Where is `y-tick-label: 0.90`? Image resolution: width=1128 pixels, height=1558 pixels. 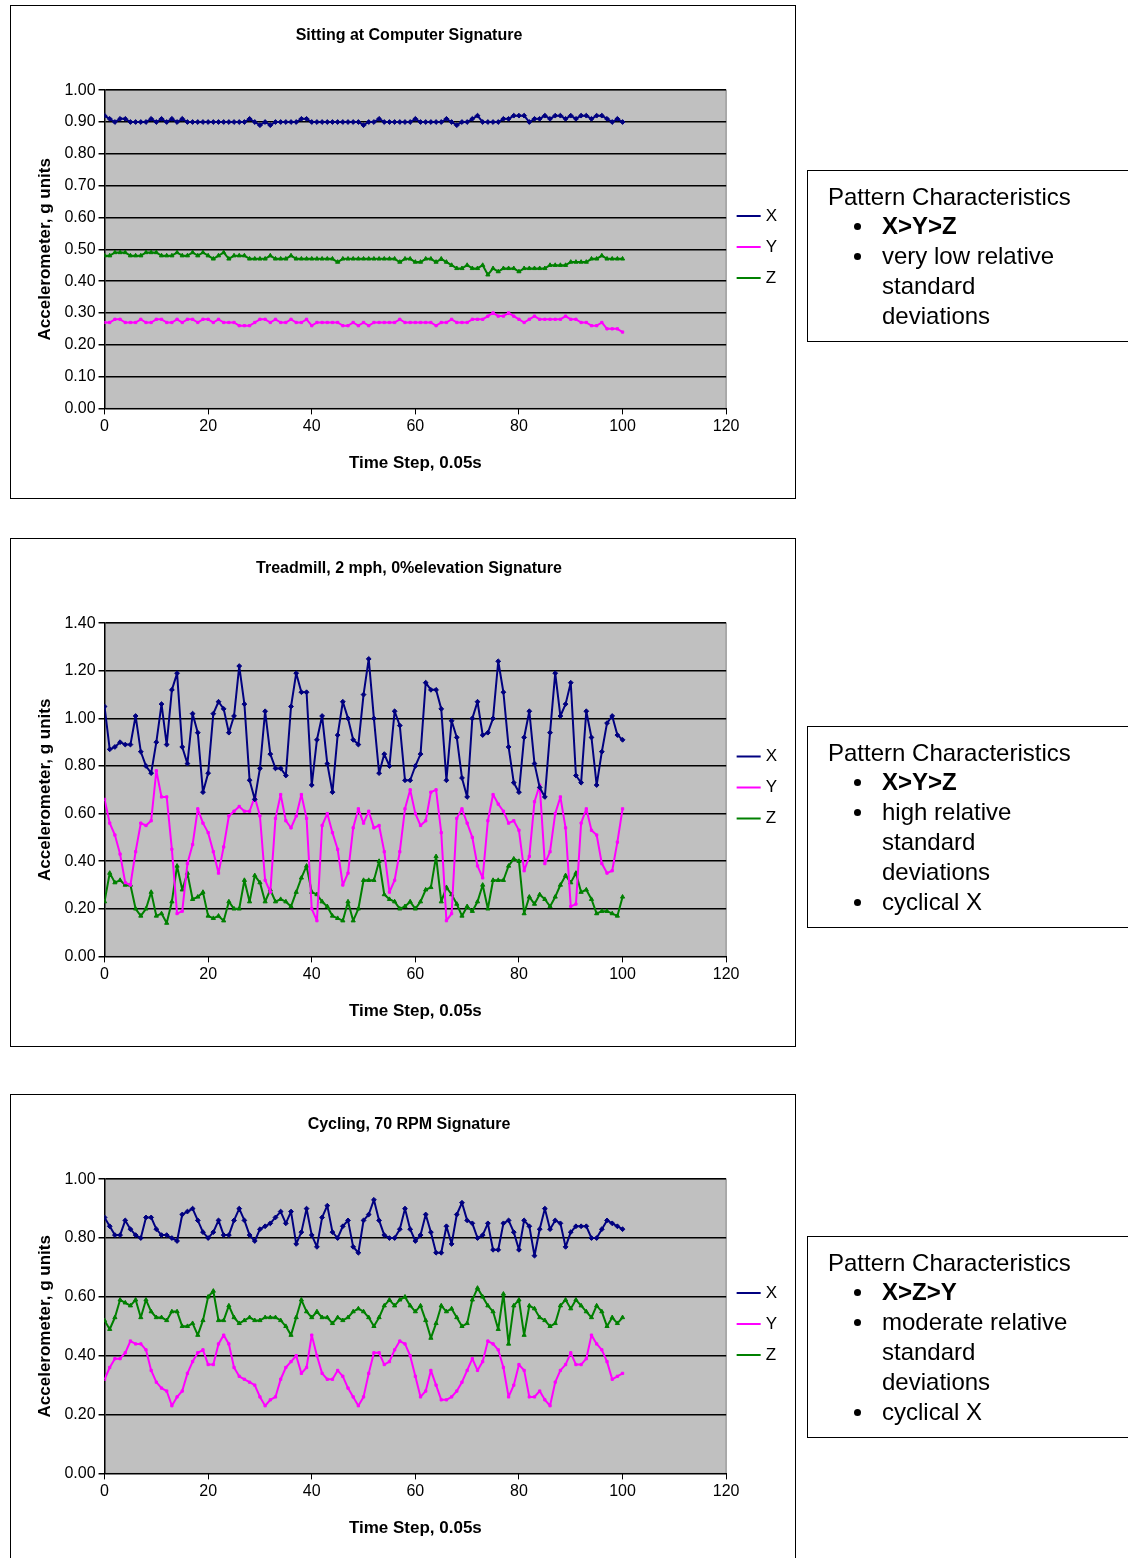
y-tick-label: 0.90 is located at coordinates (80, 121).